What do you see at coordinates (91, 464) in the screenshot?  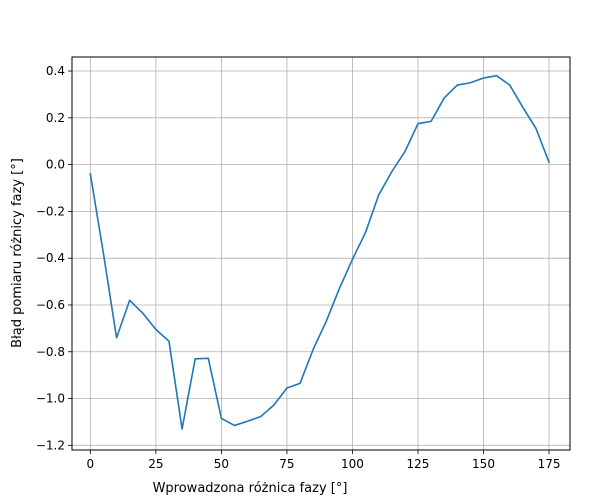 I see `x-tick-label: 0` at bounding box center [91, 464].